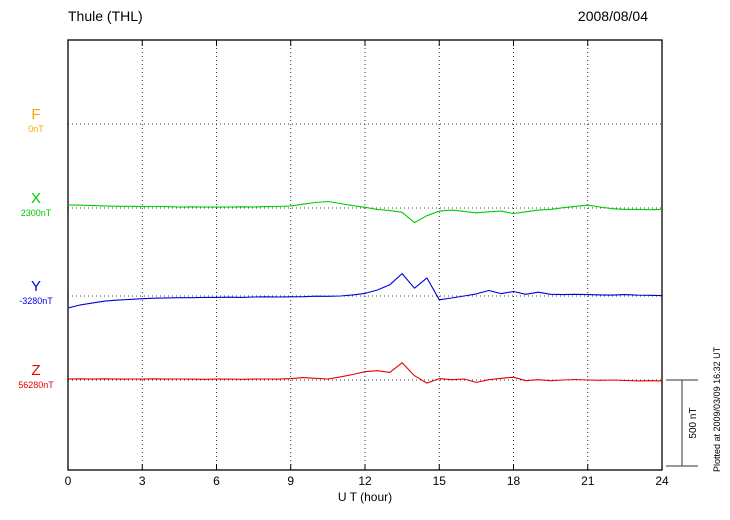  Describe the element at coordinates (35, 286) in the screenshot. I see `trace-name-Y: Y` at that location.